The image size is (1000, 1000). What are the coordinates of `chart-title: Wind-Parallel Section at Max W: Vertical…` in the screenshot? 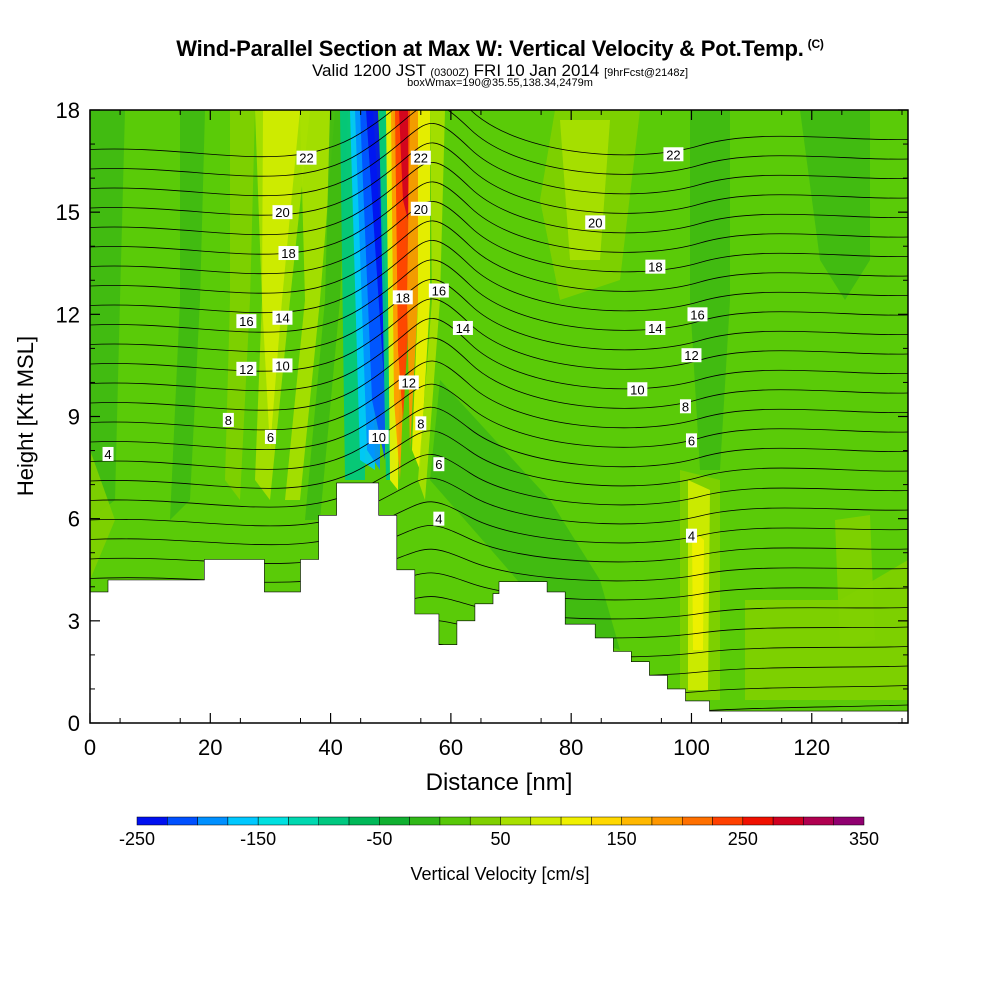 It's located at (500, 49).